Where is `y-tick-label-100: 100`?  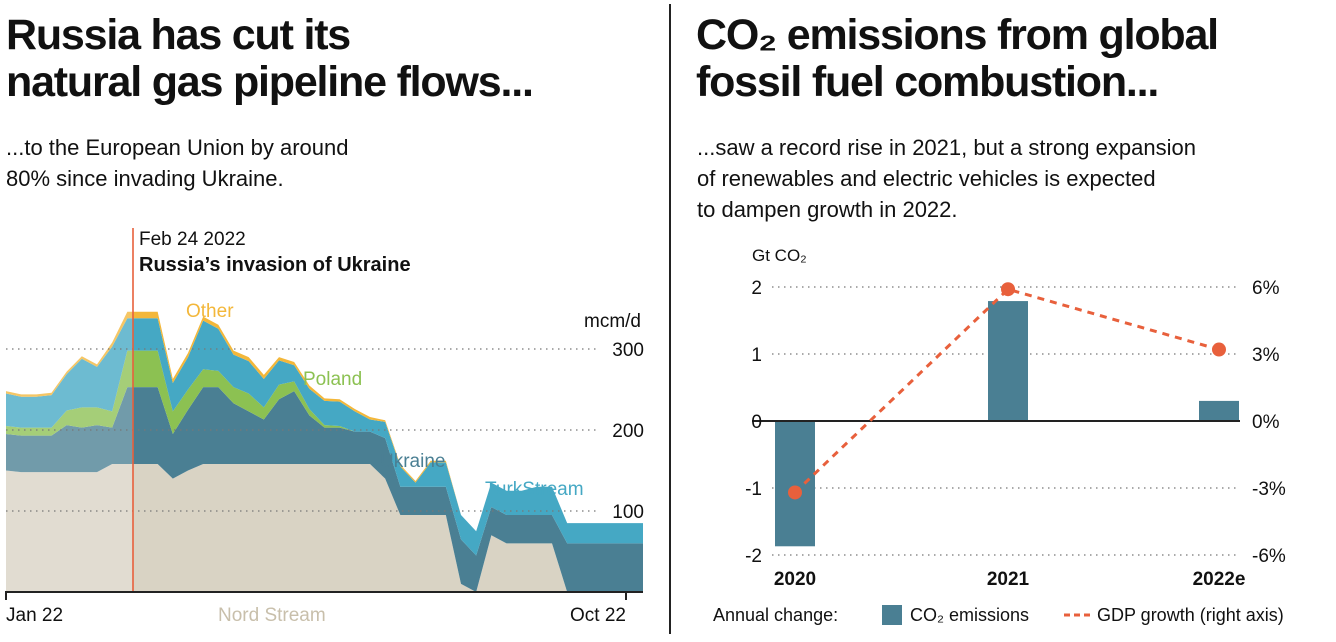
y-tick-label-100: 100 is located at coordinates (628, 512).